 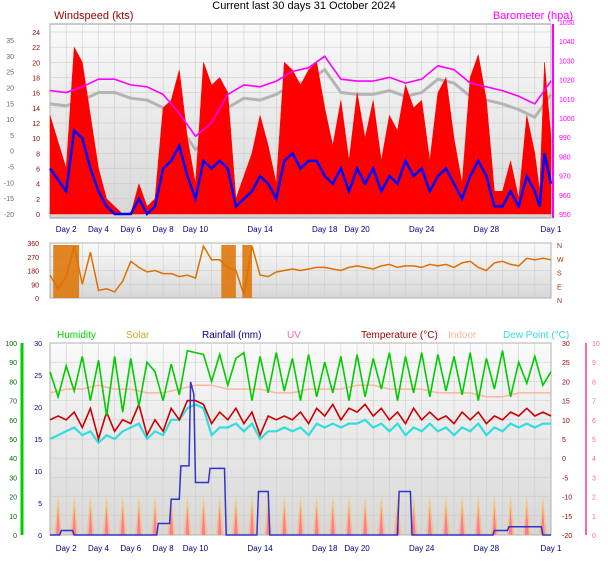 What do you see at coordinates (12, 136) in the screenshot?
I see `wind-outer-y-tick: 5` at bounding box center [12, 136].